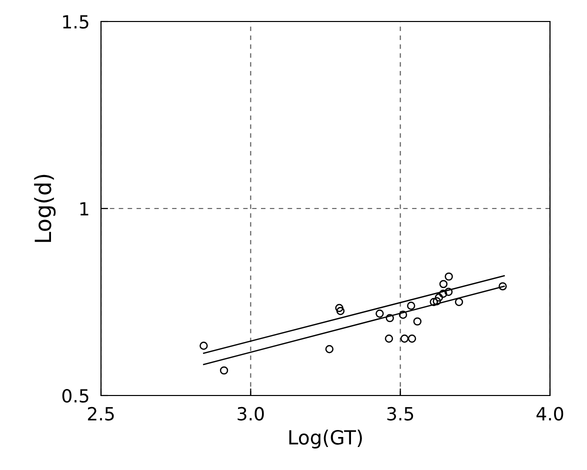  I want to click on x-tick-label: 2.5, so click(101, 413).